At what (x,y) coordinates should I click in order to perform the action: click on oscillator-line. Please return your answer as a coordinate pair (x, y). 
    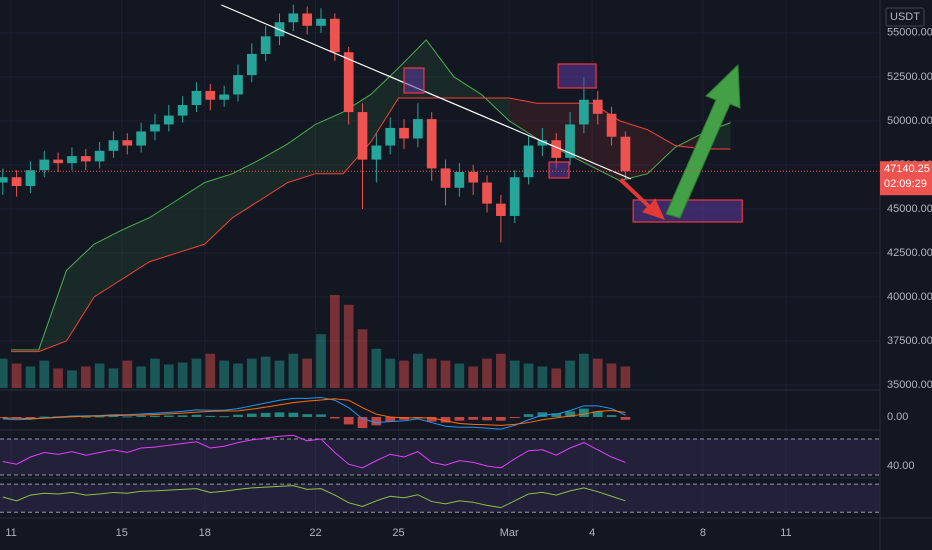
    Looking at the image, I should click on (314, 497).